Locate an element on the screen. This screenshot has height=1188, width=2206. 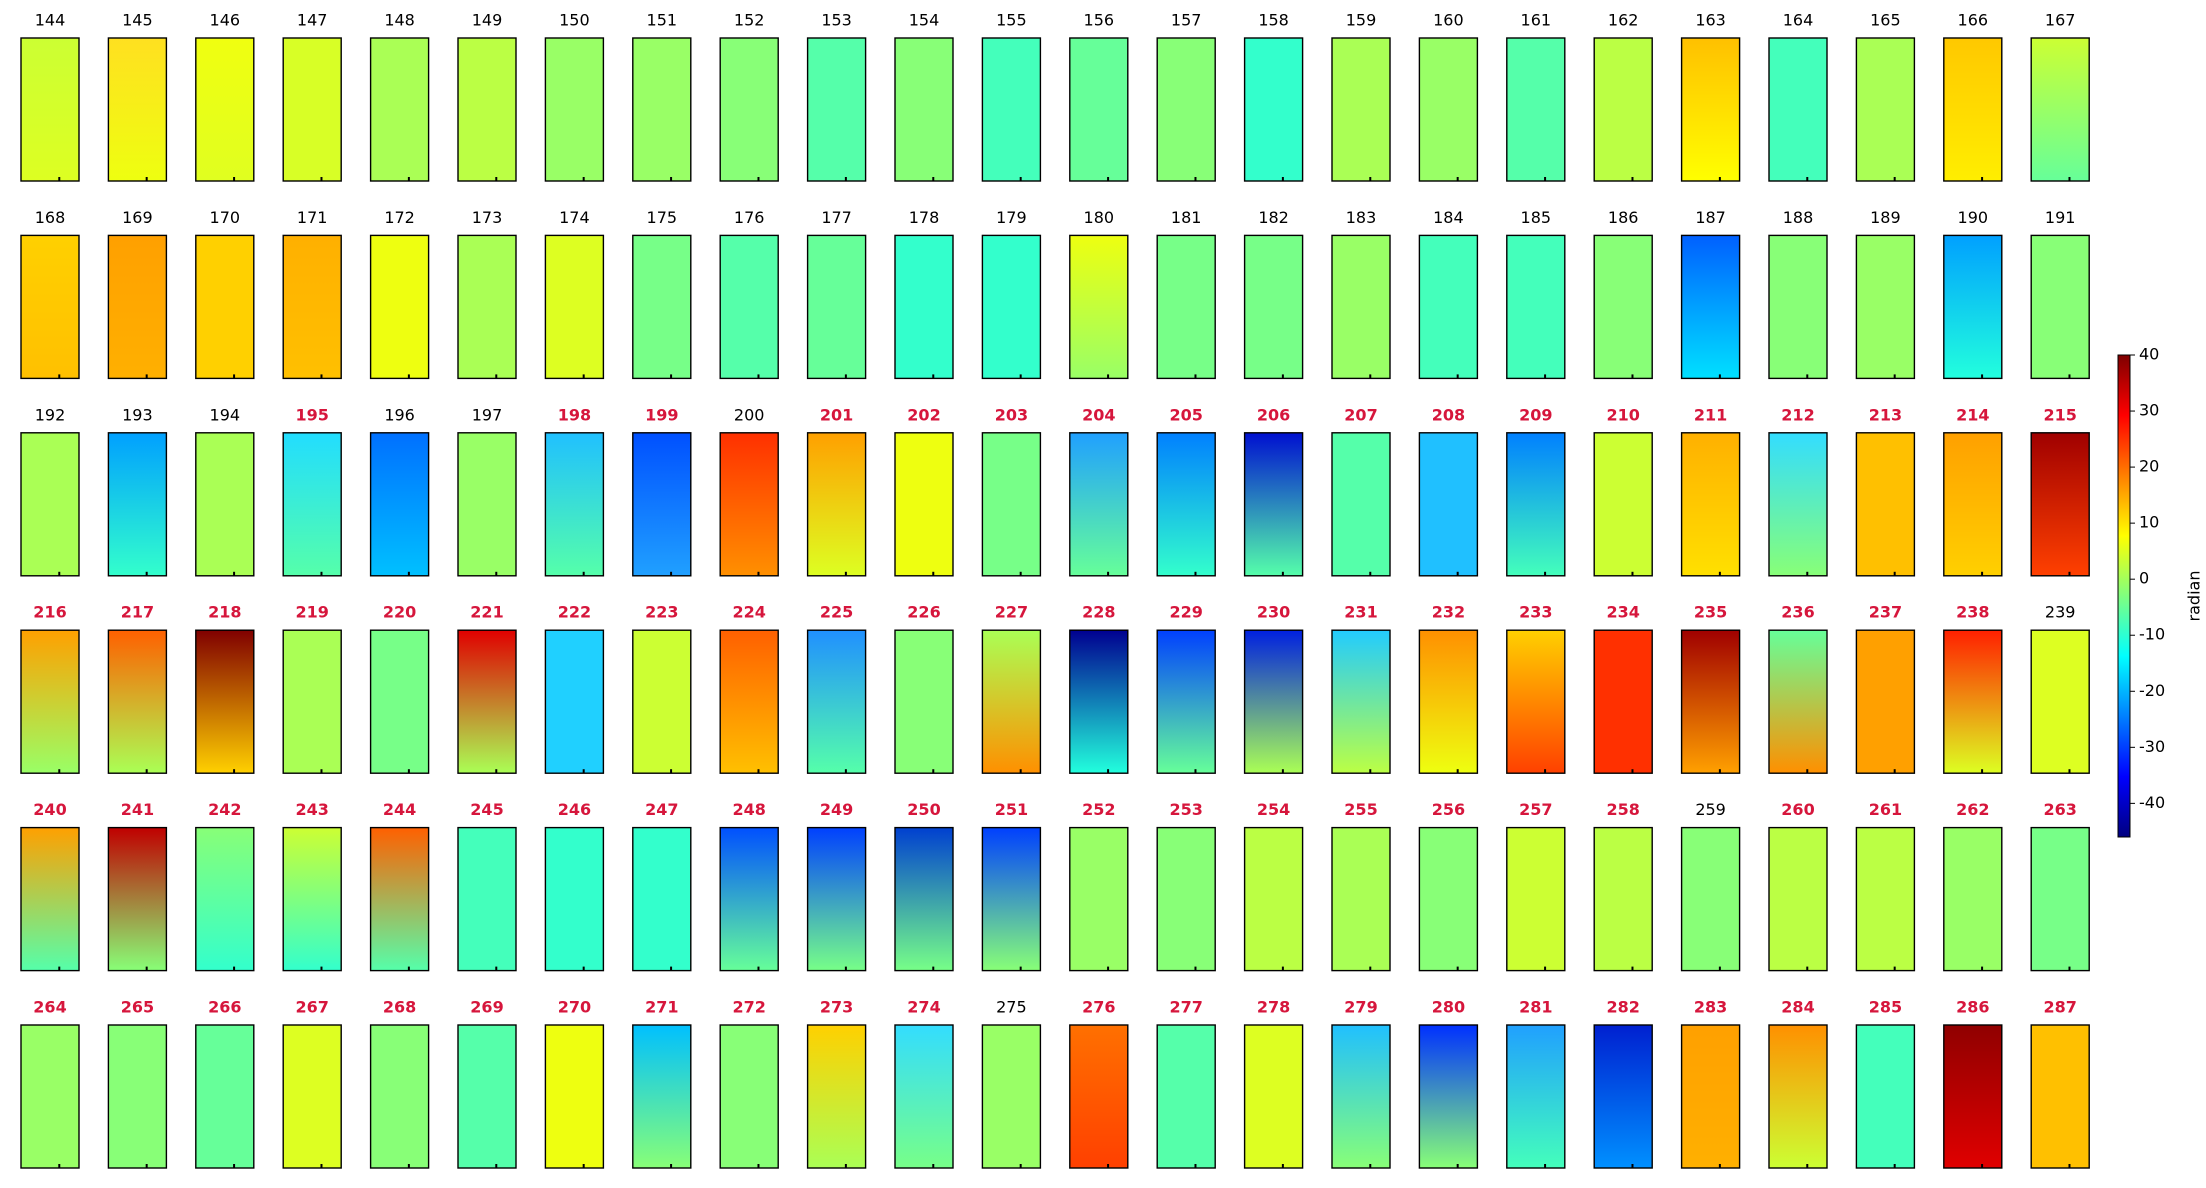
panel-title: 240 is located at coordinates (49, 809).